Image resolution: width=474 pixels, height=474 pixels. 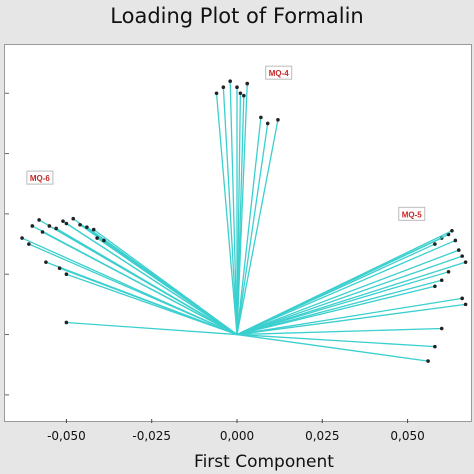 I want to click on group-label-mq-6: MQ-6, so click(x=40, y=178).